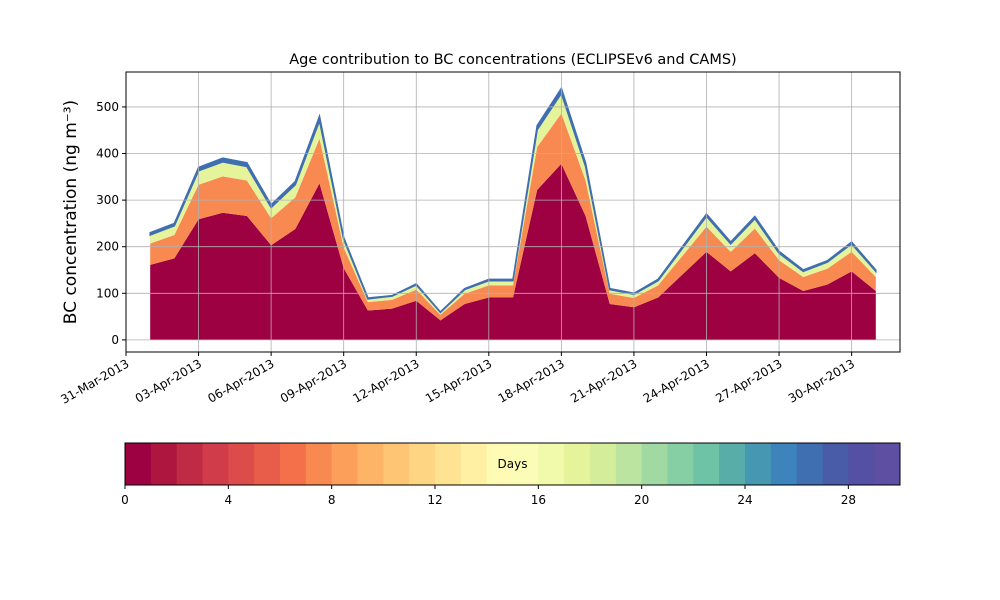  Describe the element at coordinates (115, 340) in the screenshot. I see `y-tick-label: 0` at that location.